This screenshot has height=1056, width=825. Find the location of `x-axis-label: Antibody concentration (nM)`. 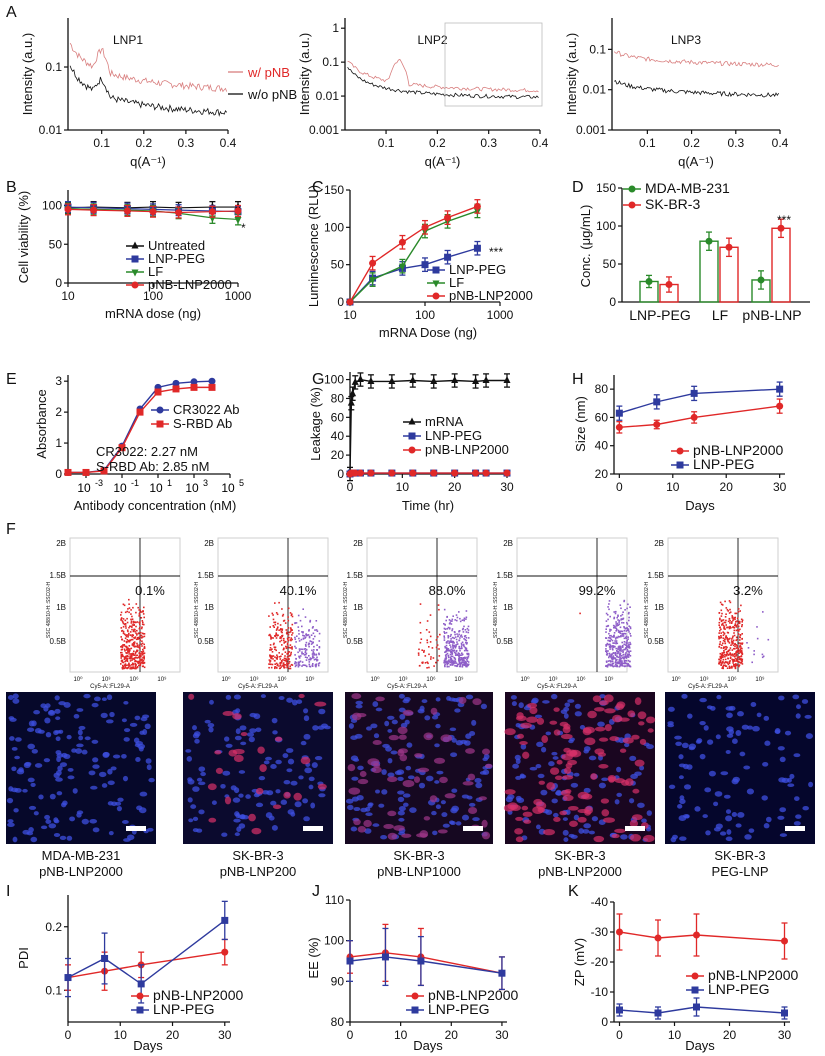

x-axis-label: Antibody concentration (nM) is located at coordinates (155, 505).